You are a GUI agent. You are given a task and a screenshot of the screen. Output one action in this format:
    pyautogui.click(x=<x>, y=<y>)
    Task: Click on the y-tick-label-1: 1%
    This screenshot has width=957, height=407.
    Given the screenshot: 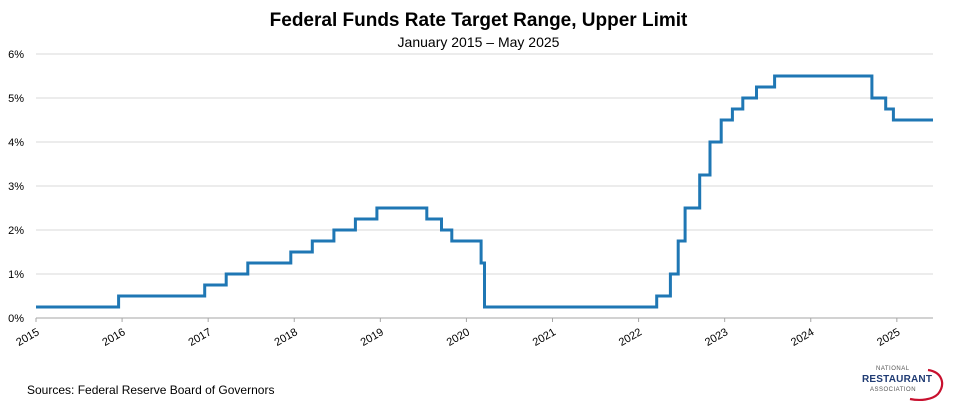 What is the action you would take?
    pyautogui.click(x=16, y=275)
    